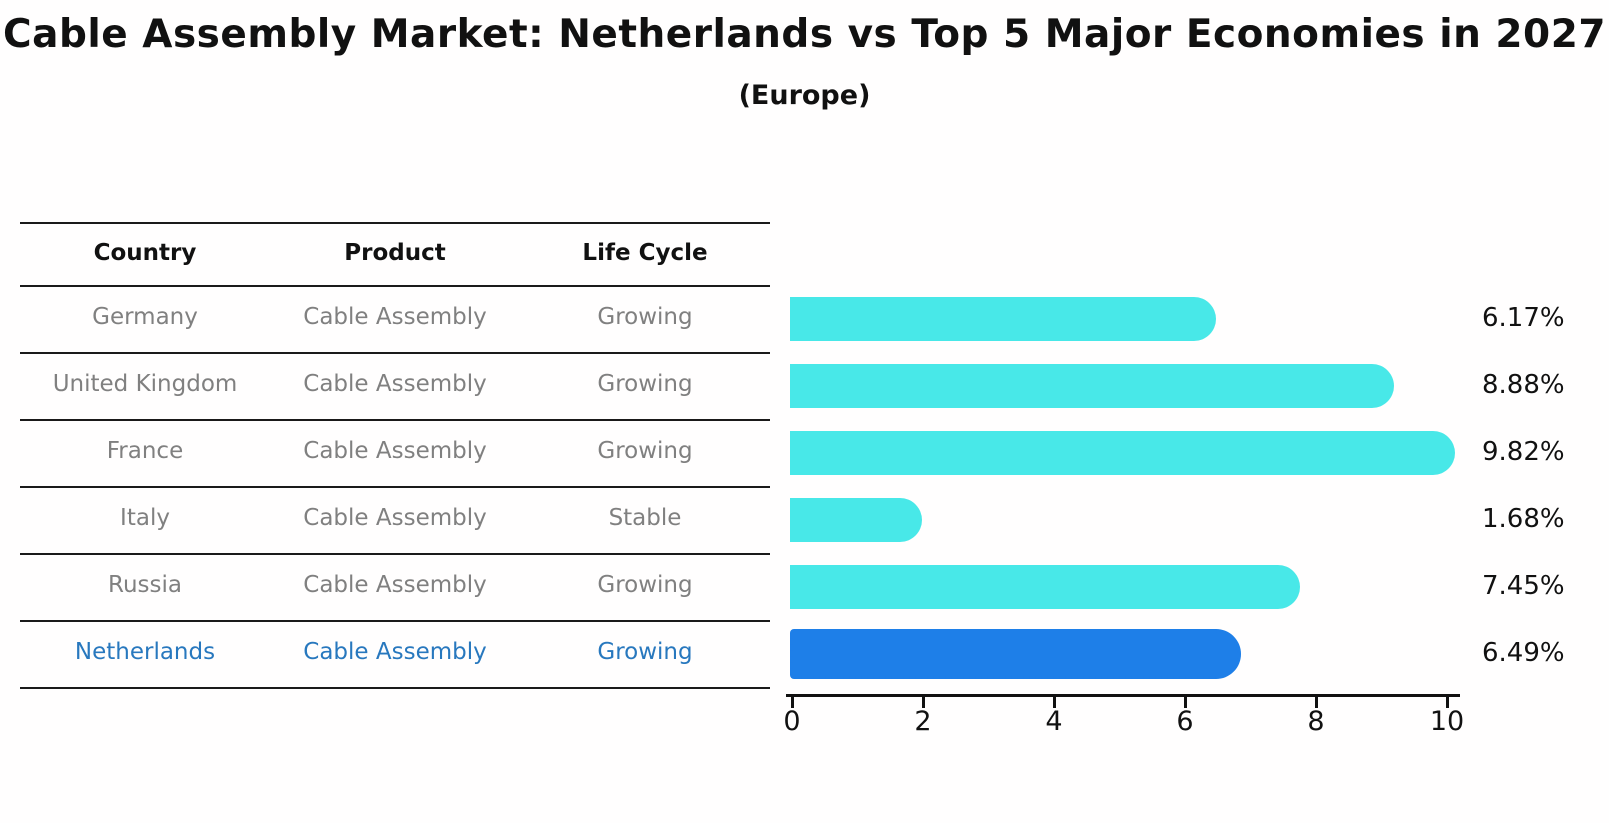 This screenshot has height=823, width=1609. What do you see at coordinates (1523, 451) in the screenshot?
I see `value-label-france: 9.82%` at bounding box center [1523, 451].